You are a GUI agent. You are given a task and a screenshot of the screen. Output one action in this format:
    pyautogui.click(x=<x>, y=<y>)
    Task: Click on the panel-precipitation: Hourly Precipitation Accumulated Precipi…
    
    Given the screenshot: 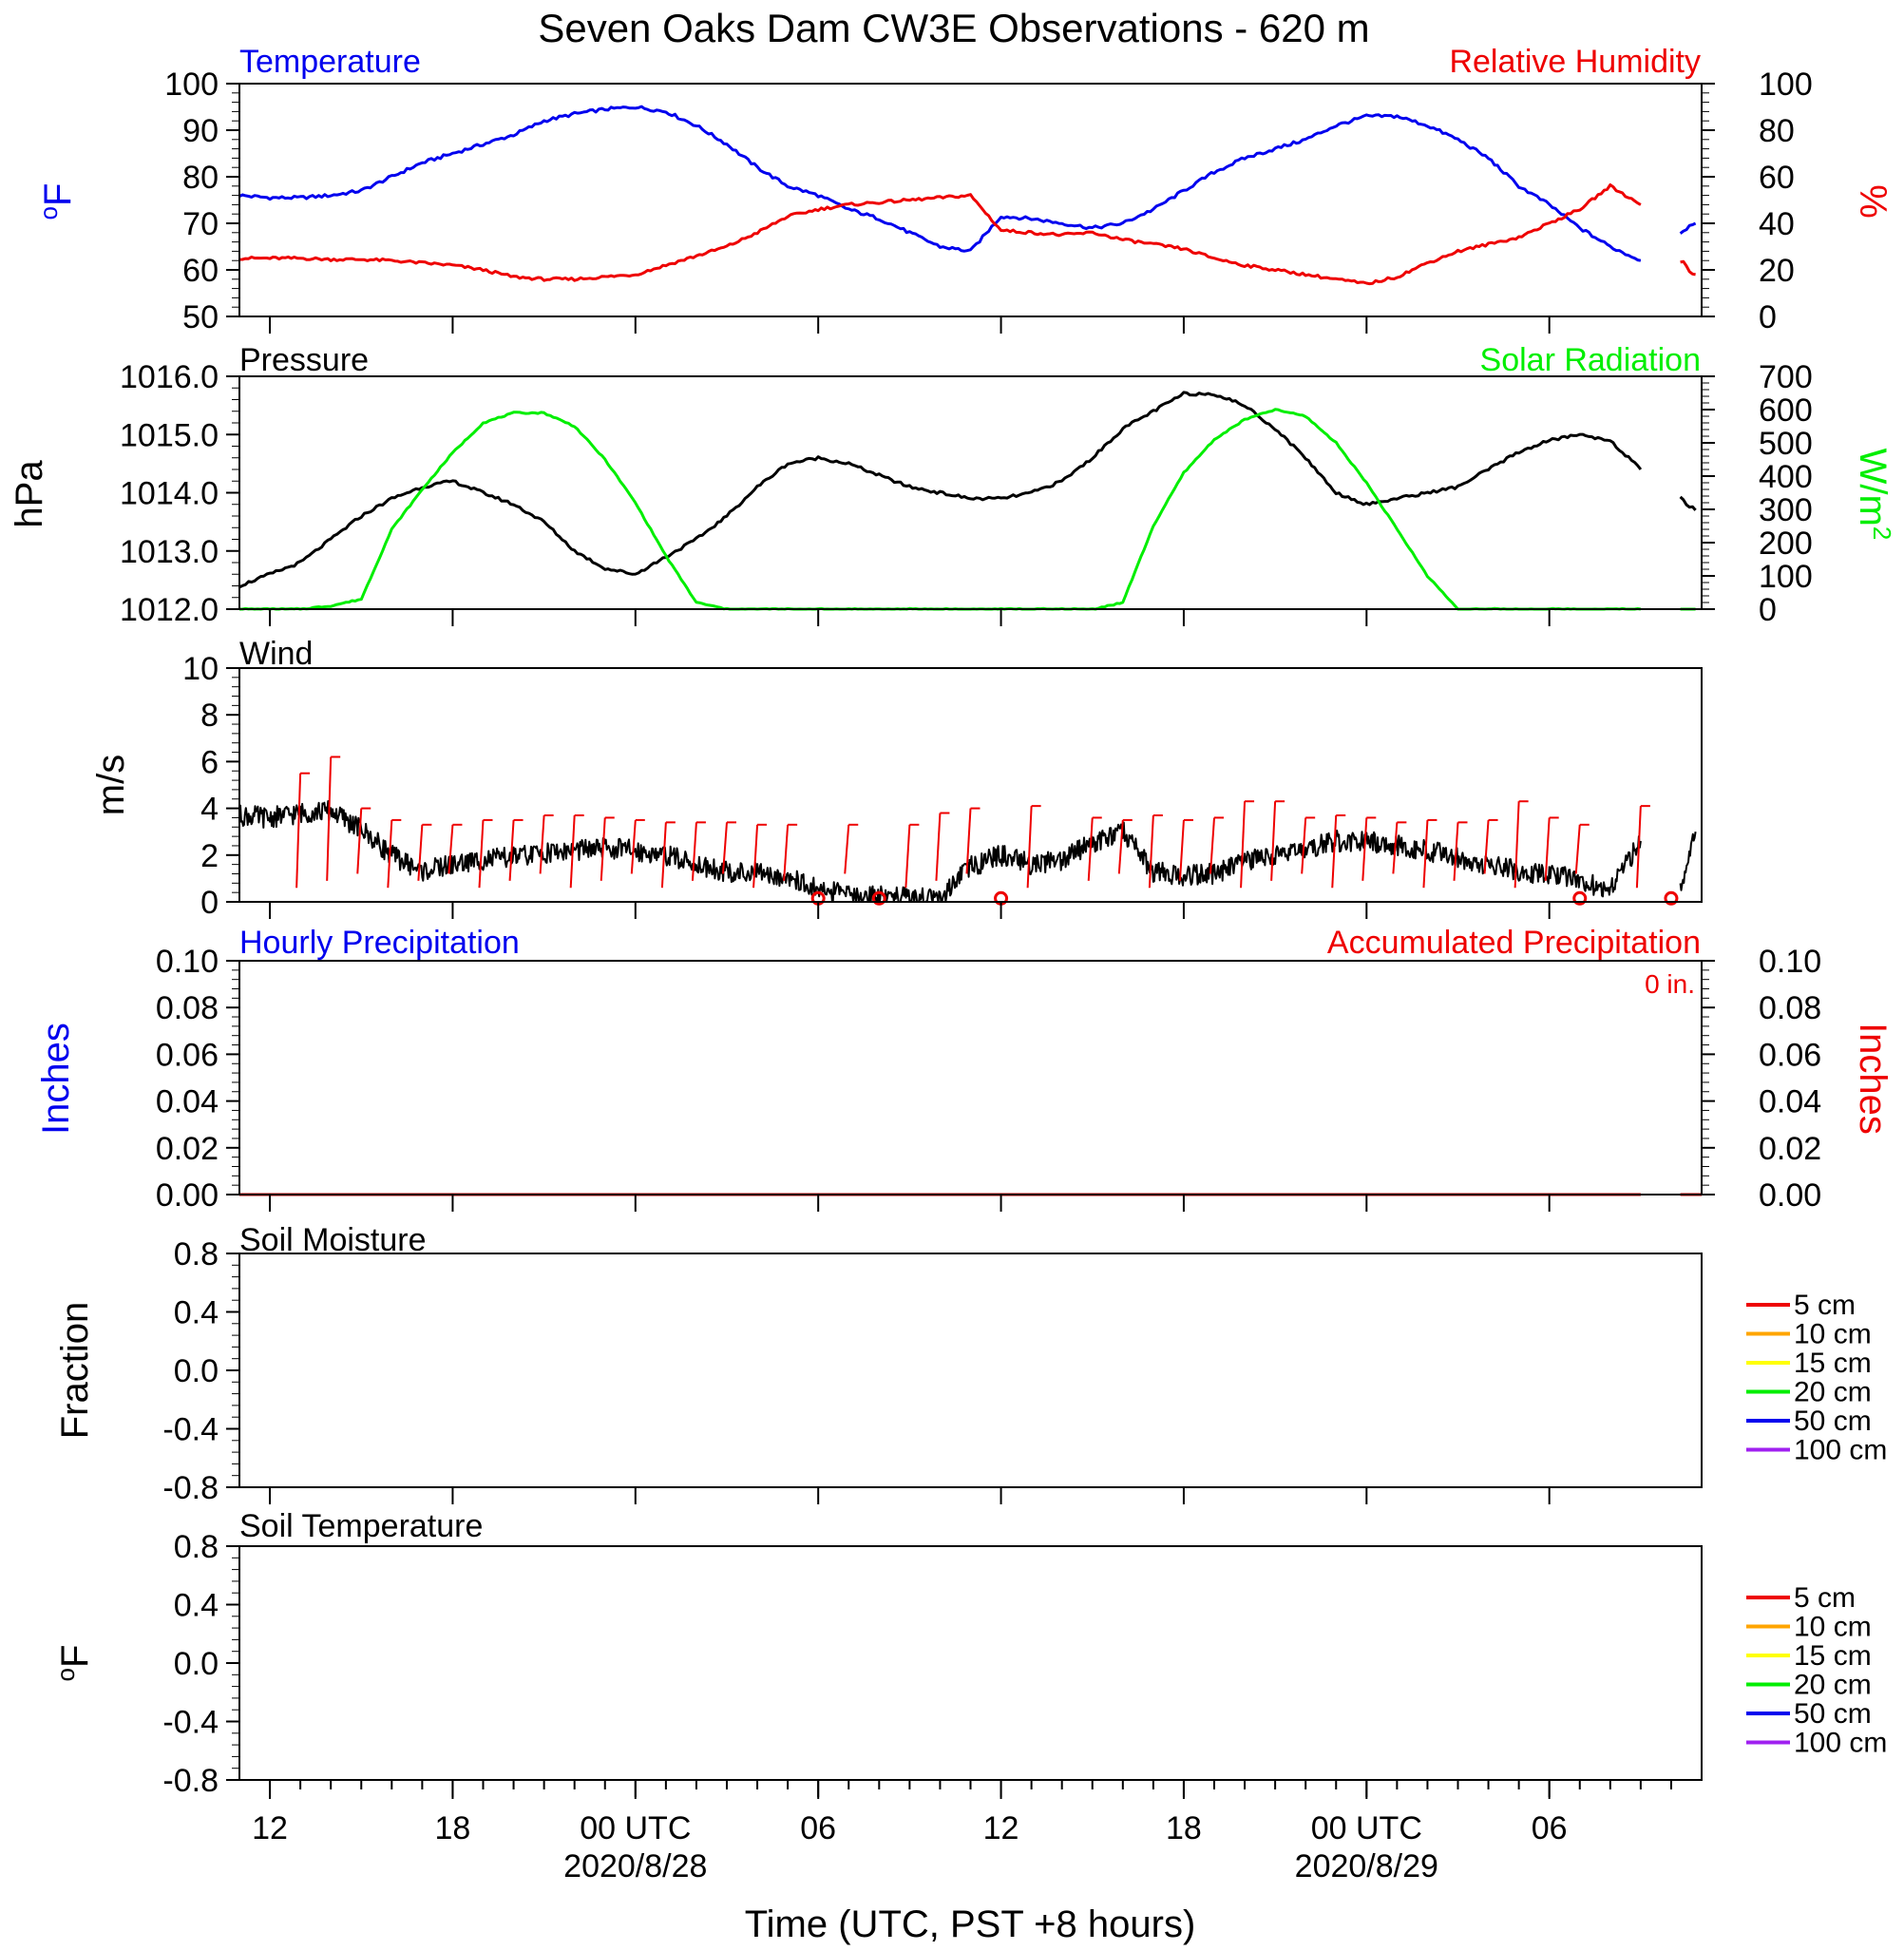 What is the action you would take?
    pyautogui.click(x=964, y=1070)
    